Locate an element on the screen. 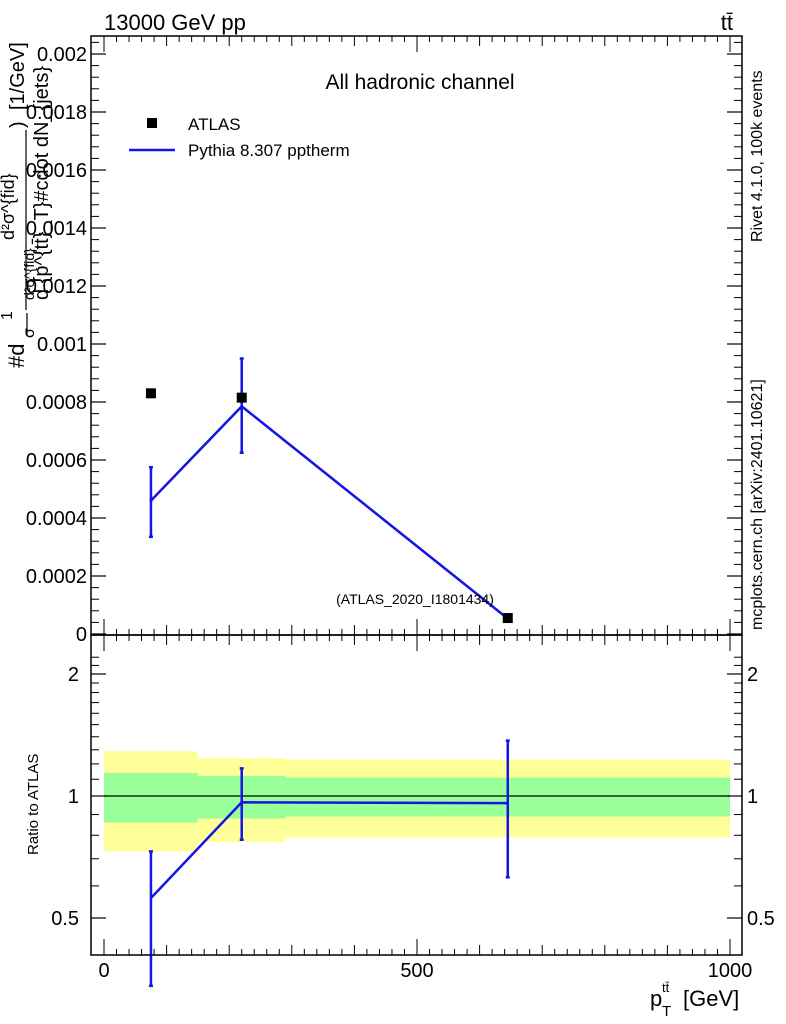  ratio-tick-label-left: 0.5 is located at coordinates (65, 919).